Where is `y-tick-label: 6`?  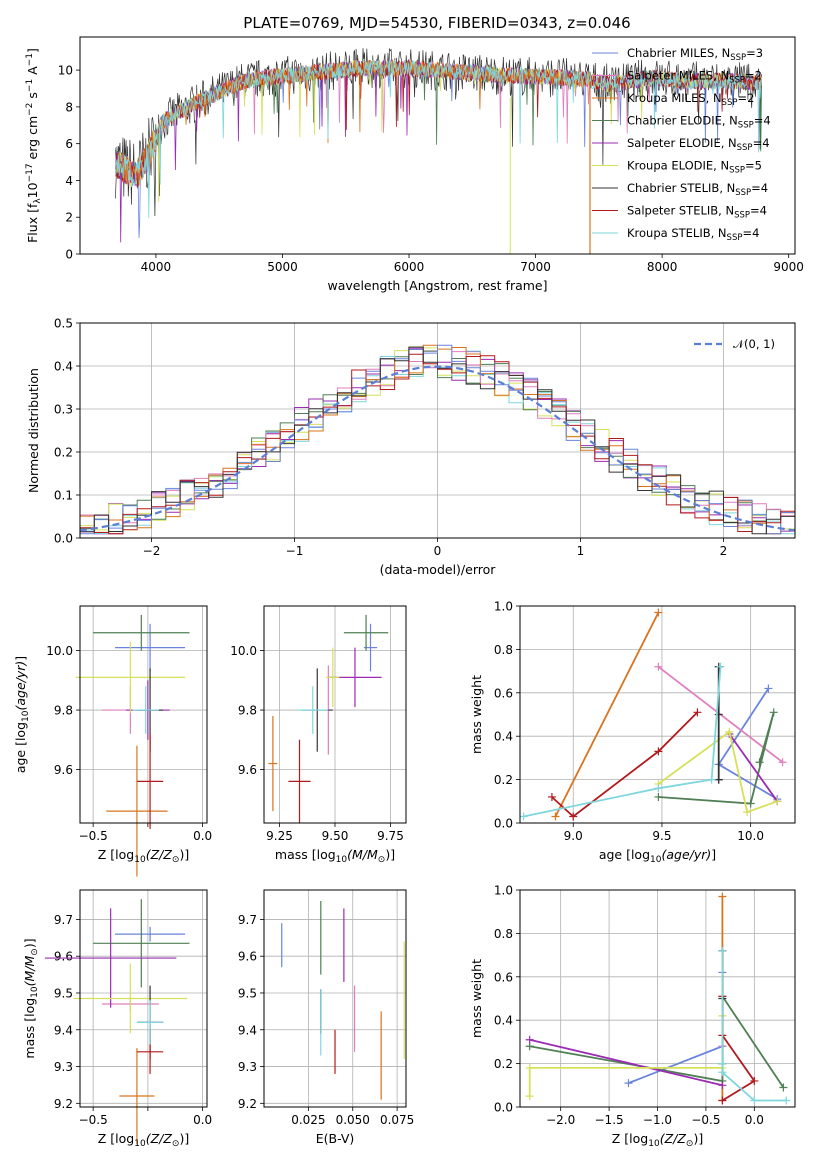
y-tick-label: 6 is located at coordinates (69, 144).